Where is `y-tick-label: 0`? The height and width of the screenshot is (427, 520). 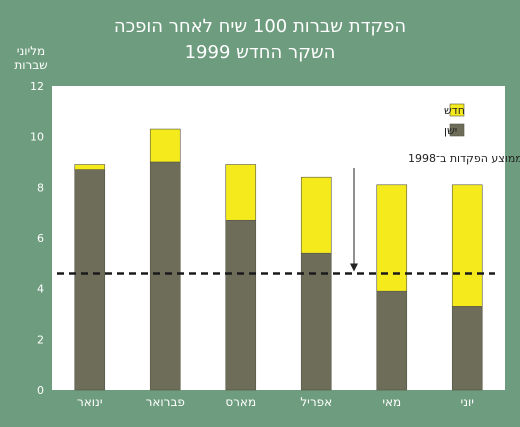 y-tick-label: 0 is located at coordinates (40, 390).